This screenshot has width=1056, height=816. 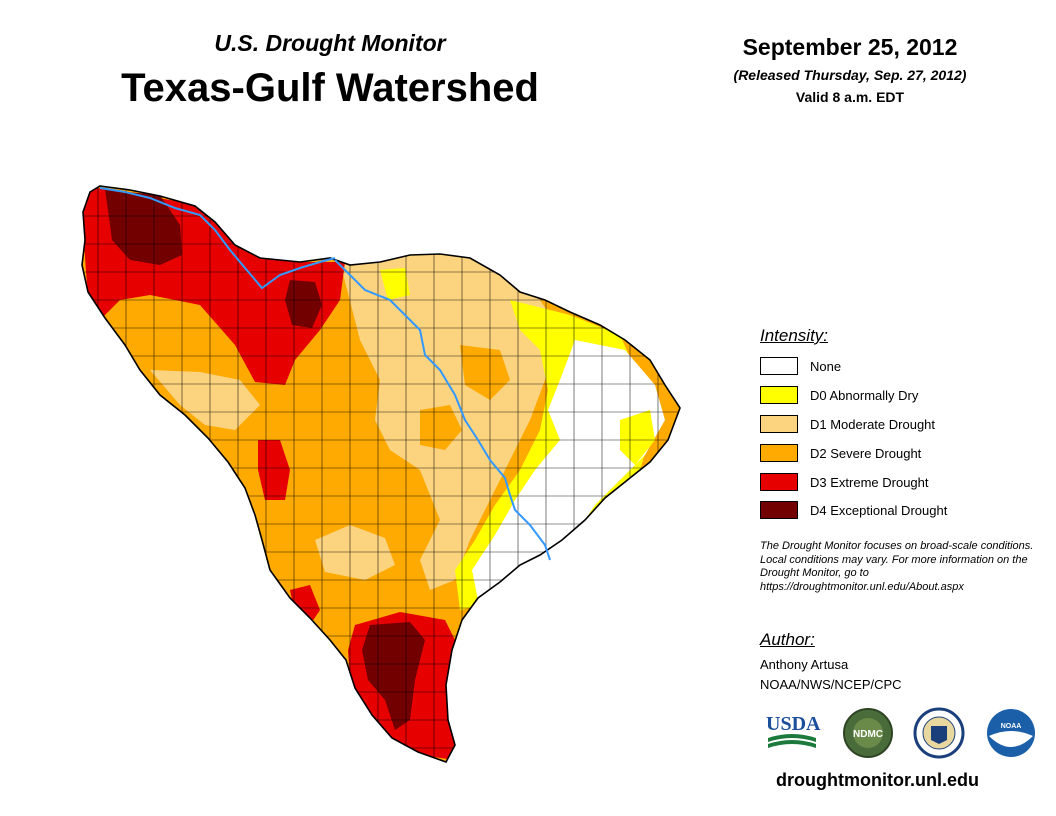 I want to click on legend-label-d3: D3 Extreme Drought, so click(x=869, y=482).